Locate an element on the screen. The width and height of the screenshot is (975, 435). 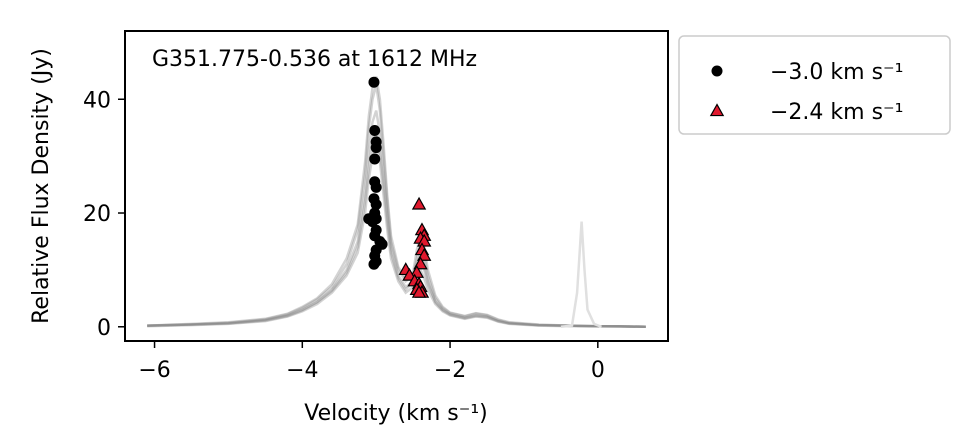
x-tick-label: −6 is located at coordinates (154, 370).